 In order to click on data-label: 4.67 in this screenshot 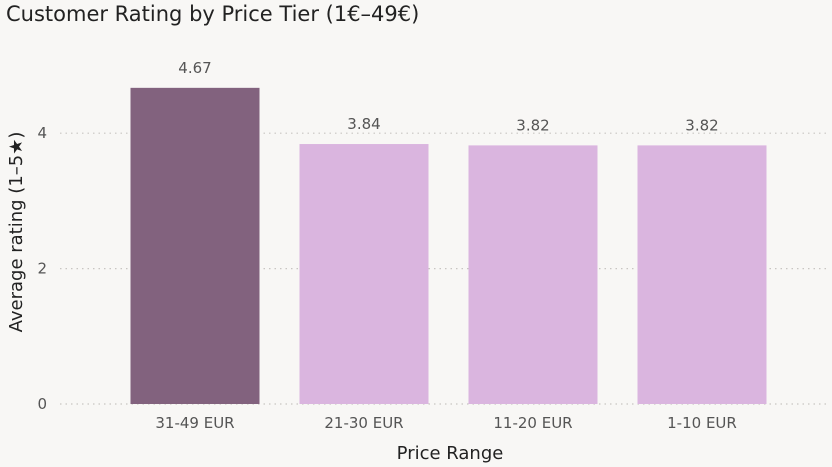, I will do `click(194, 68)`.